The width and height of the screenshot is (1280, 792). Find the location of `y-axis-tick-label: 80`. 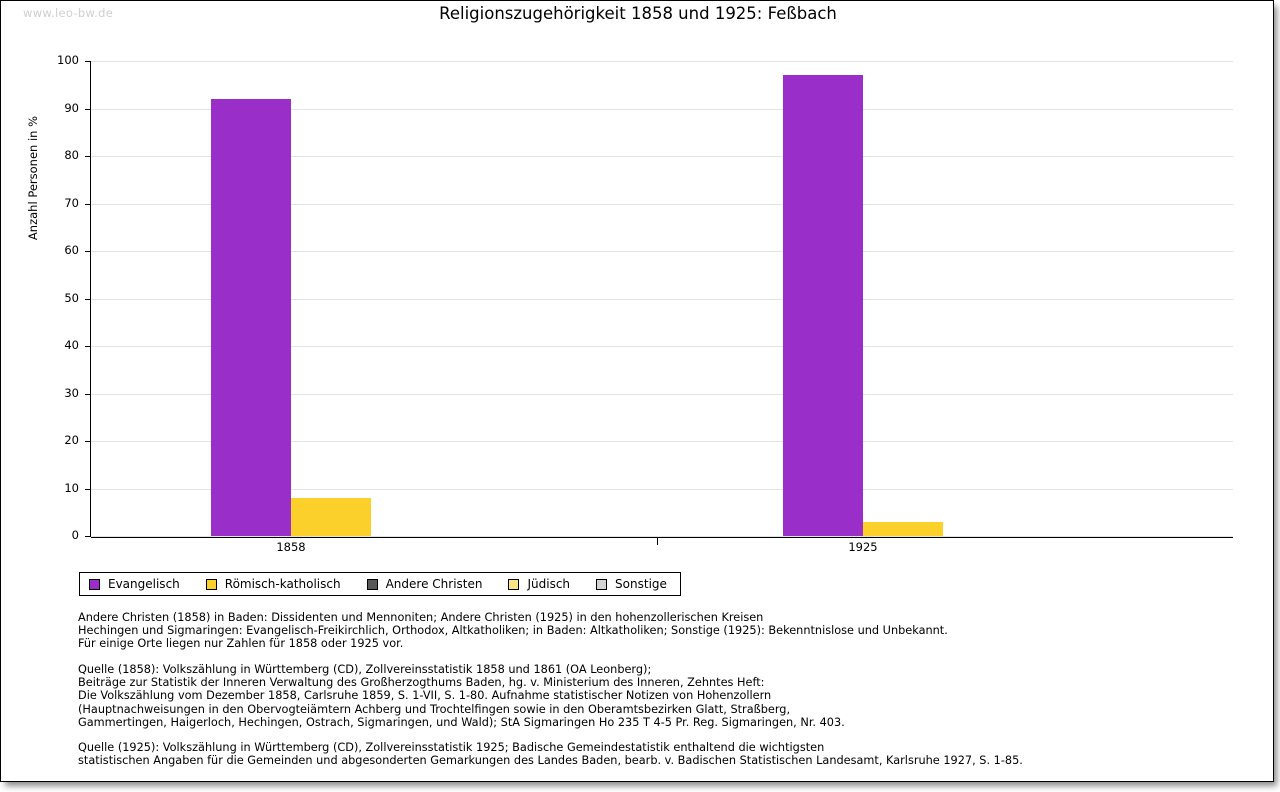

y-axis-tick-label: 80 is located at coordinates (71, 155).